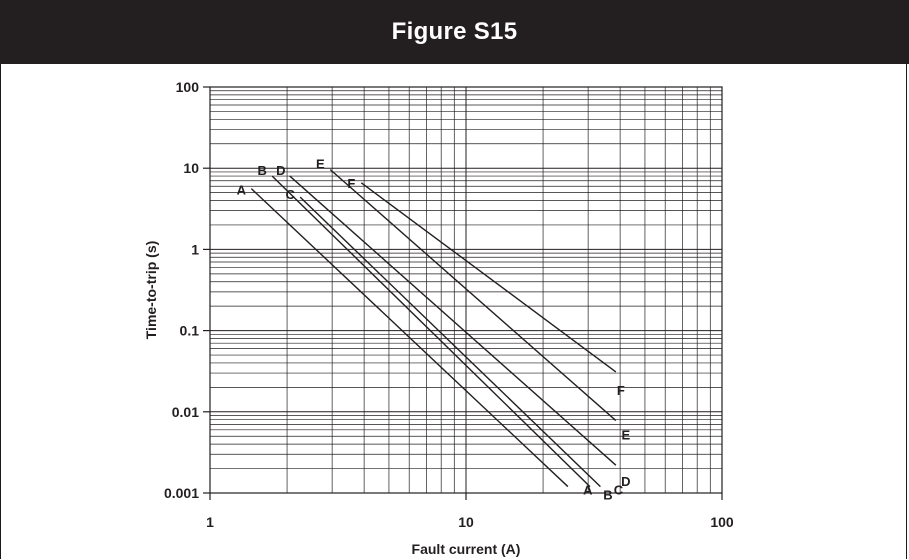  Describe the element at coordinates (488, 277) in the screenshot. I see `series-line-f` at that location.